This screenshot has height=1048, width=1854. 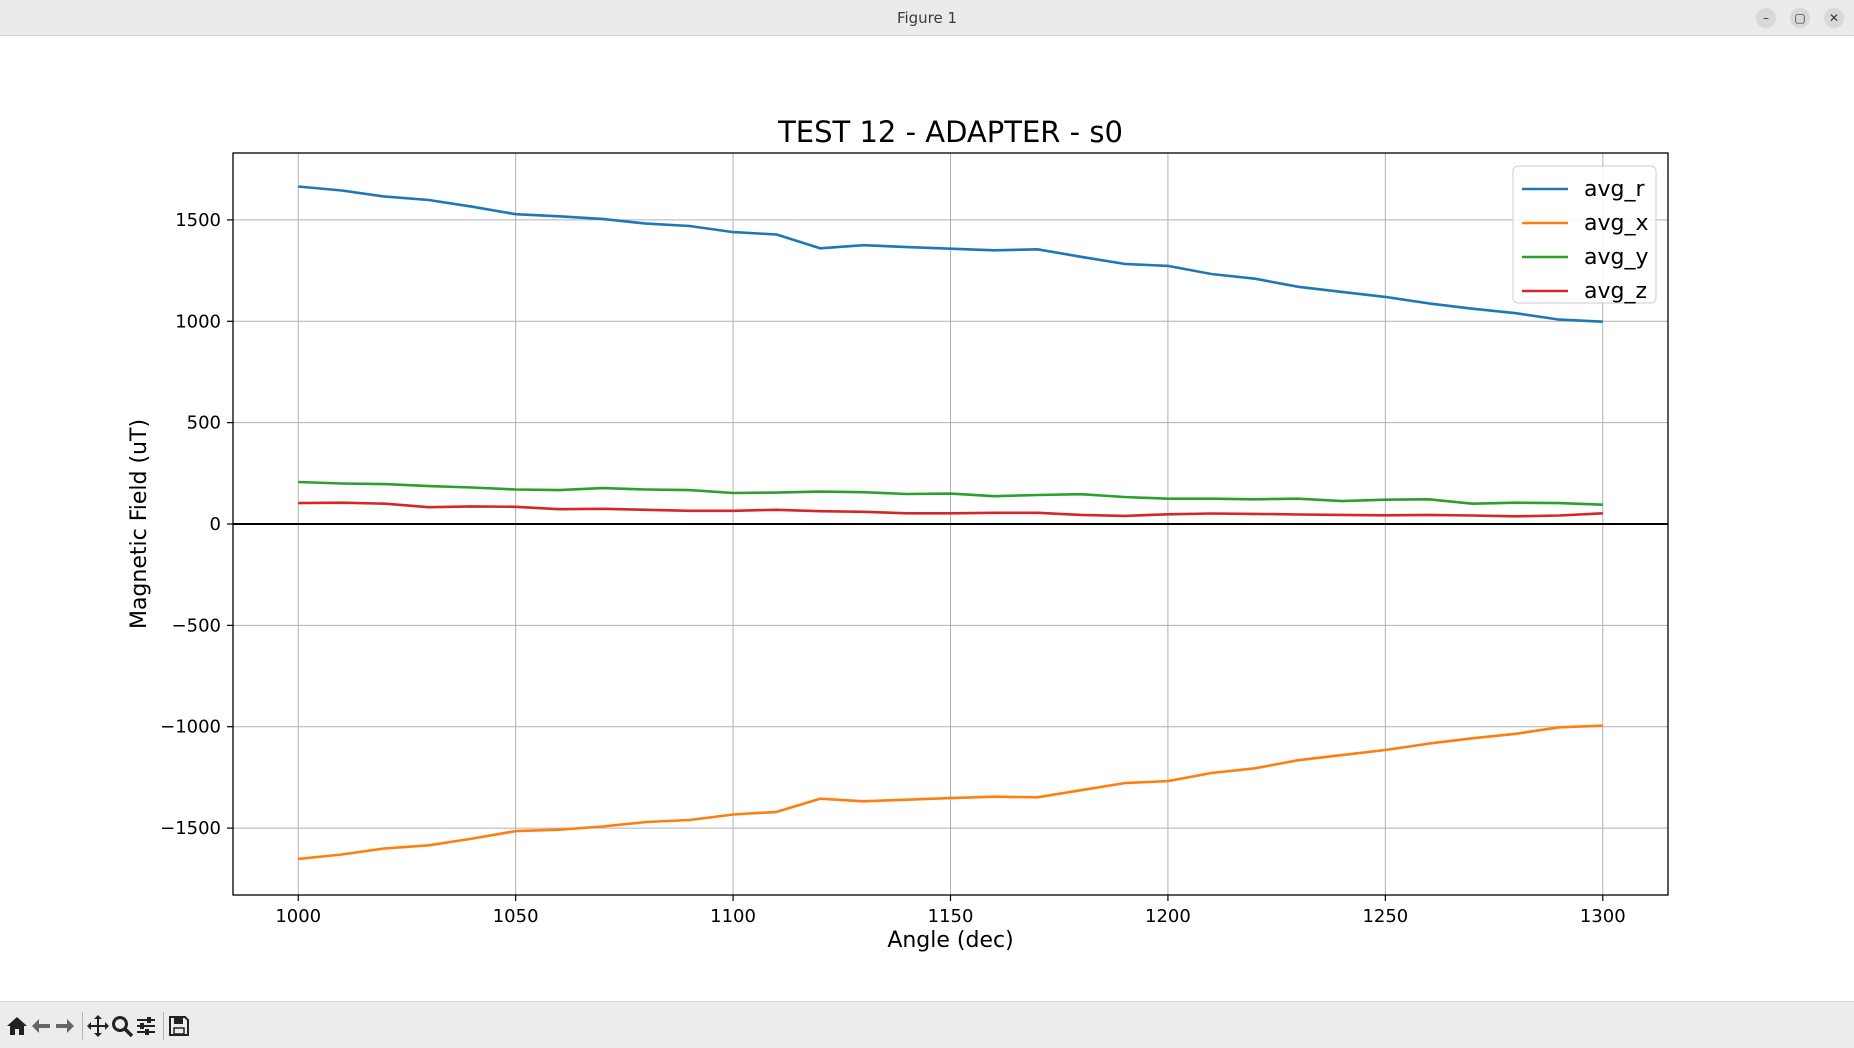 I want to click on maximize-button: ▢, so click(x=1800, y=18).